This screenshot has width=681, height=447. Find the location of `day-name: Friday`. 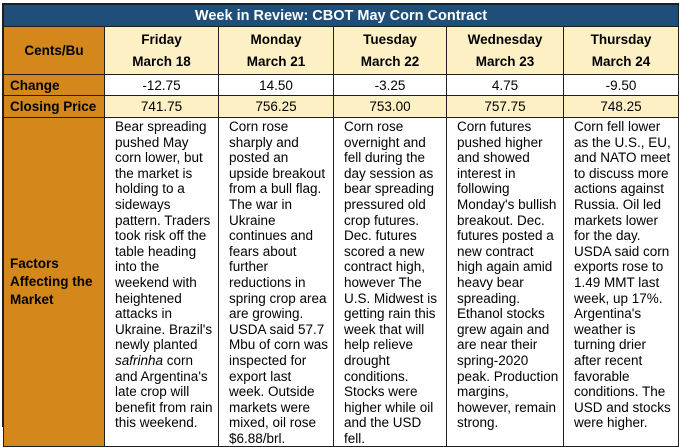

day-name: Friday is located at coordinates (161, 39).